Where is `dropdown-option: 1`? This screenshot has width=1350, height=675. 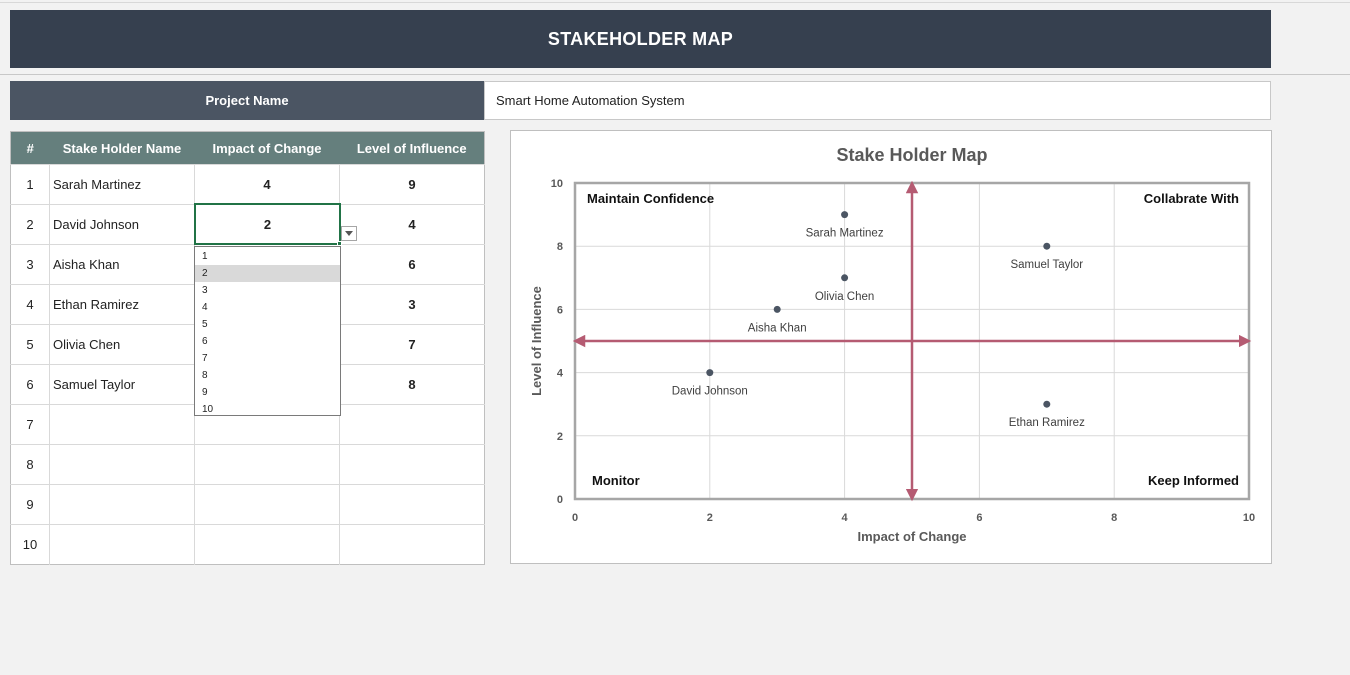
dropdown-option: 1 is located at coordinates (205, 256).